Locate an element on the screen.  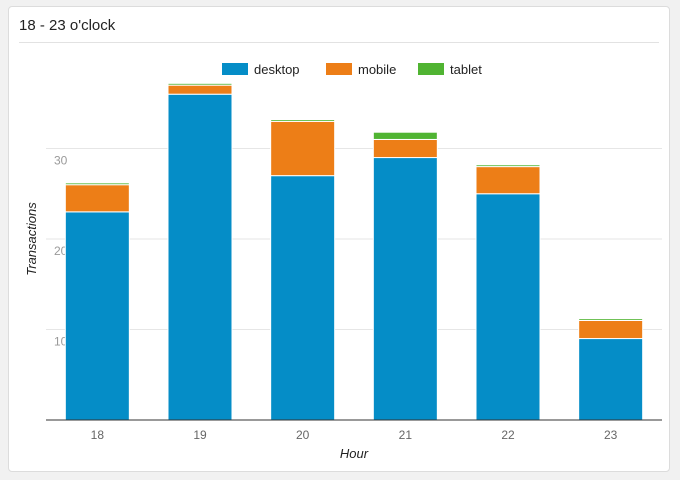
legend-label: mobile is located at coordinates (377, 69).